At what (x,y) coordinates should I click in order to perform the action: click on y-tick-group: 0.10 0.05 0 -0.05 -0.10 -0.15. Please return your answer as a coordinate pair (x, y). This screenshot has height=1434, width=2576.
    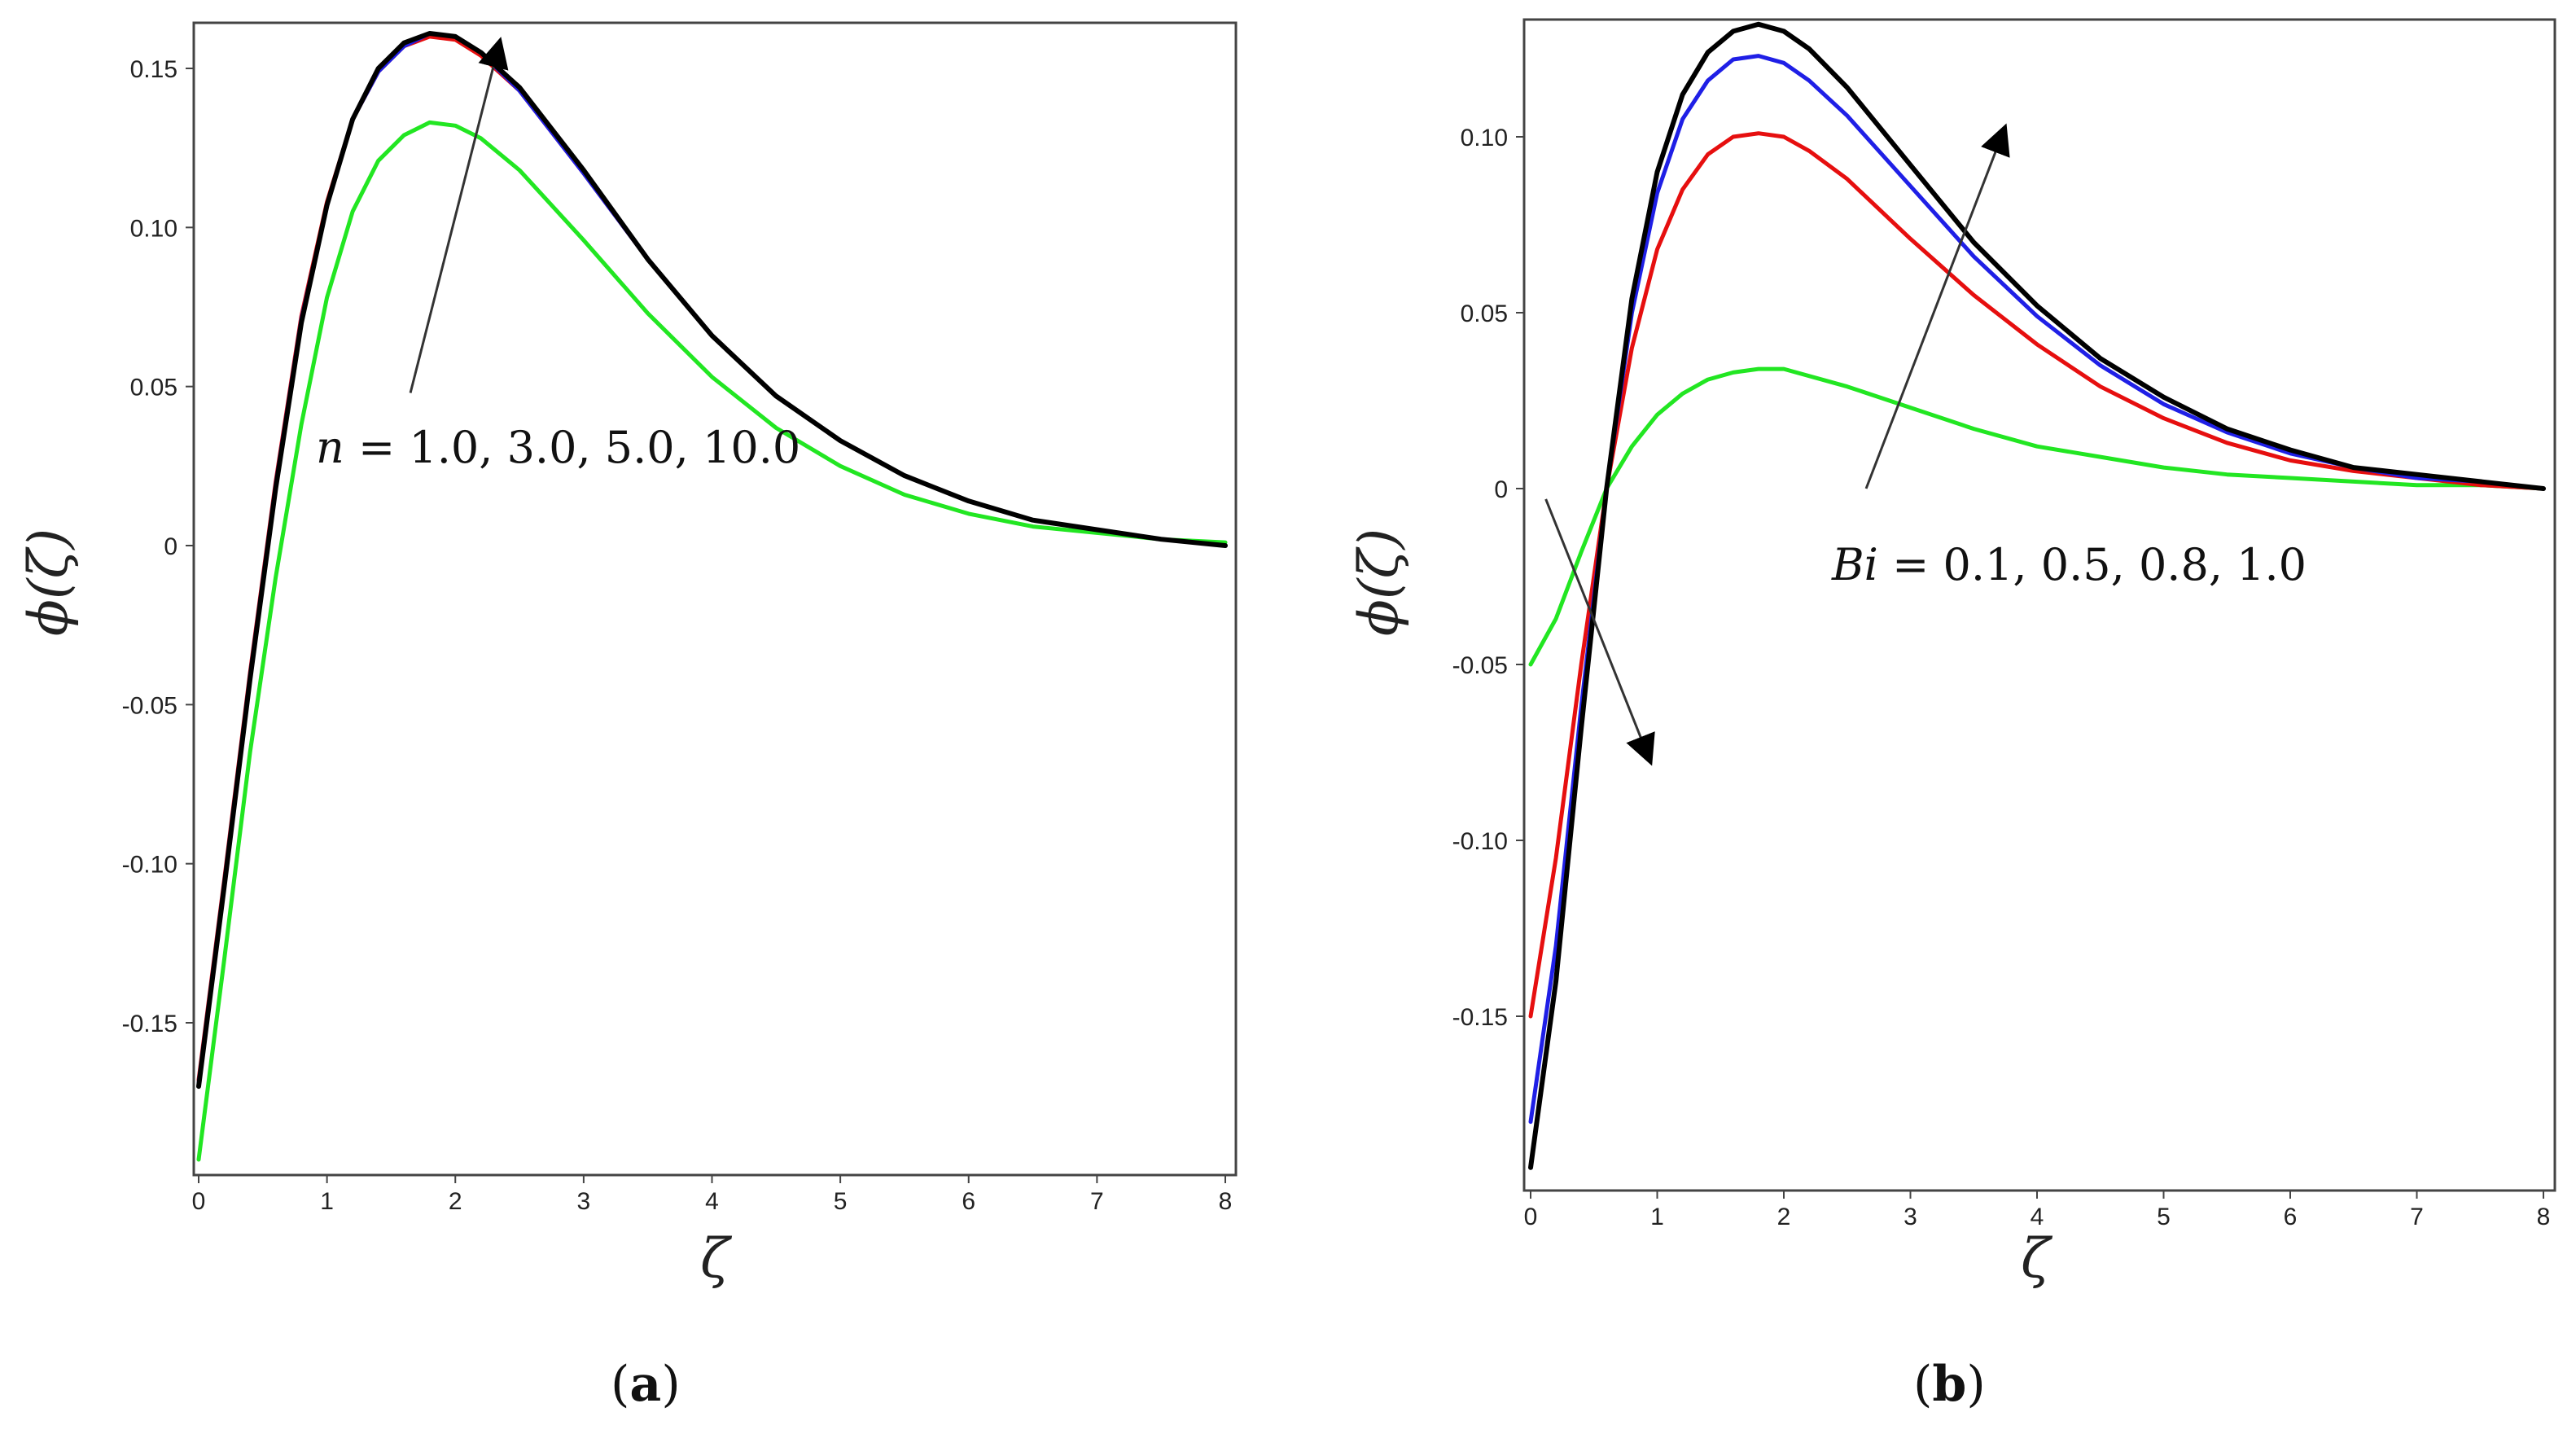
    Looking at the image, I should click on (1488, 578).